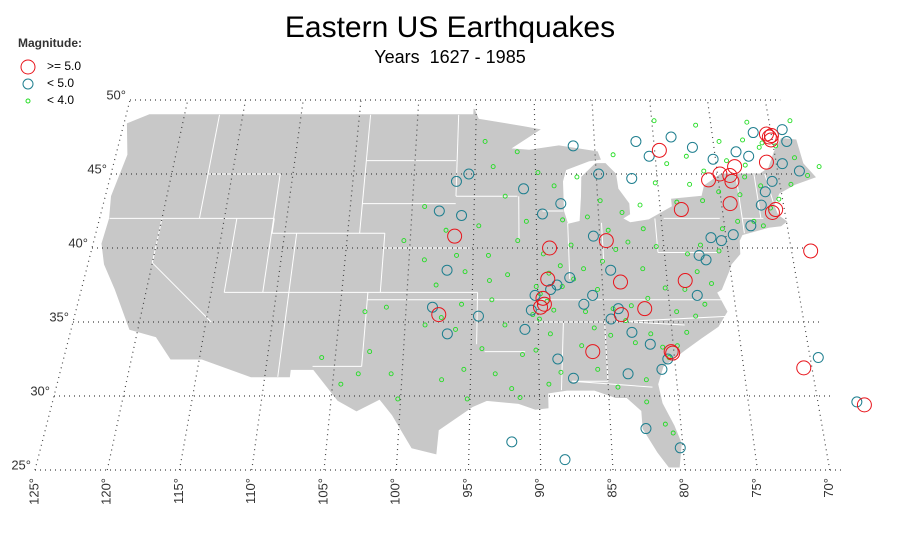 The image size is (900, 550). Describe the element at coordinates (28, 67) in the screenshot. I see `legend-symbol` at that location.